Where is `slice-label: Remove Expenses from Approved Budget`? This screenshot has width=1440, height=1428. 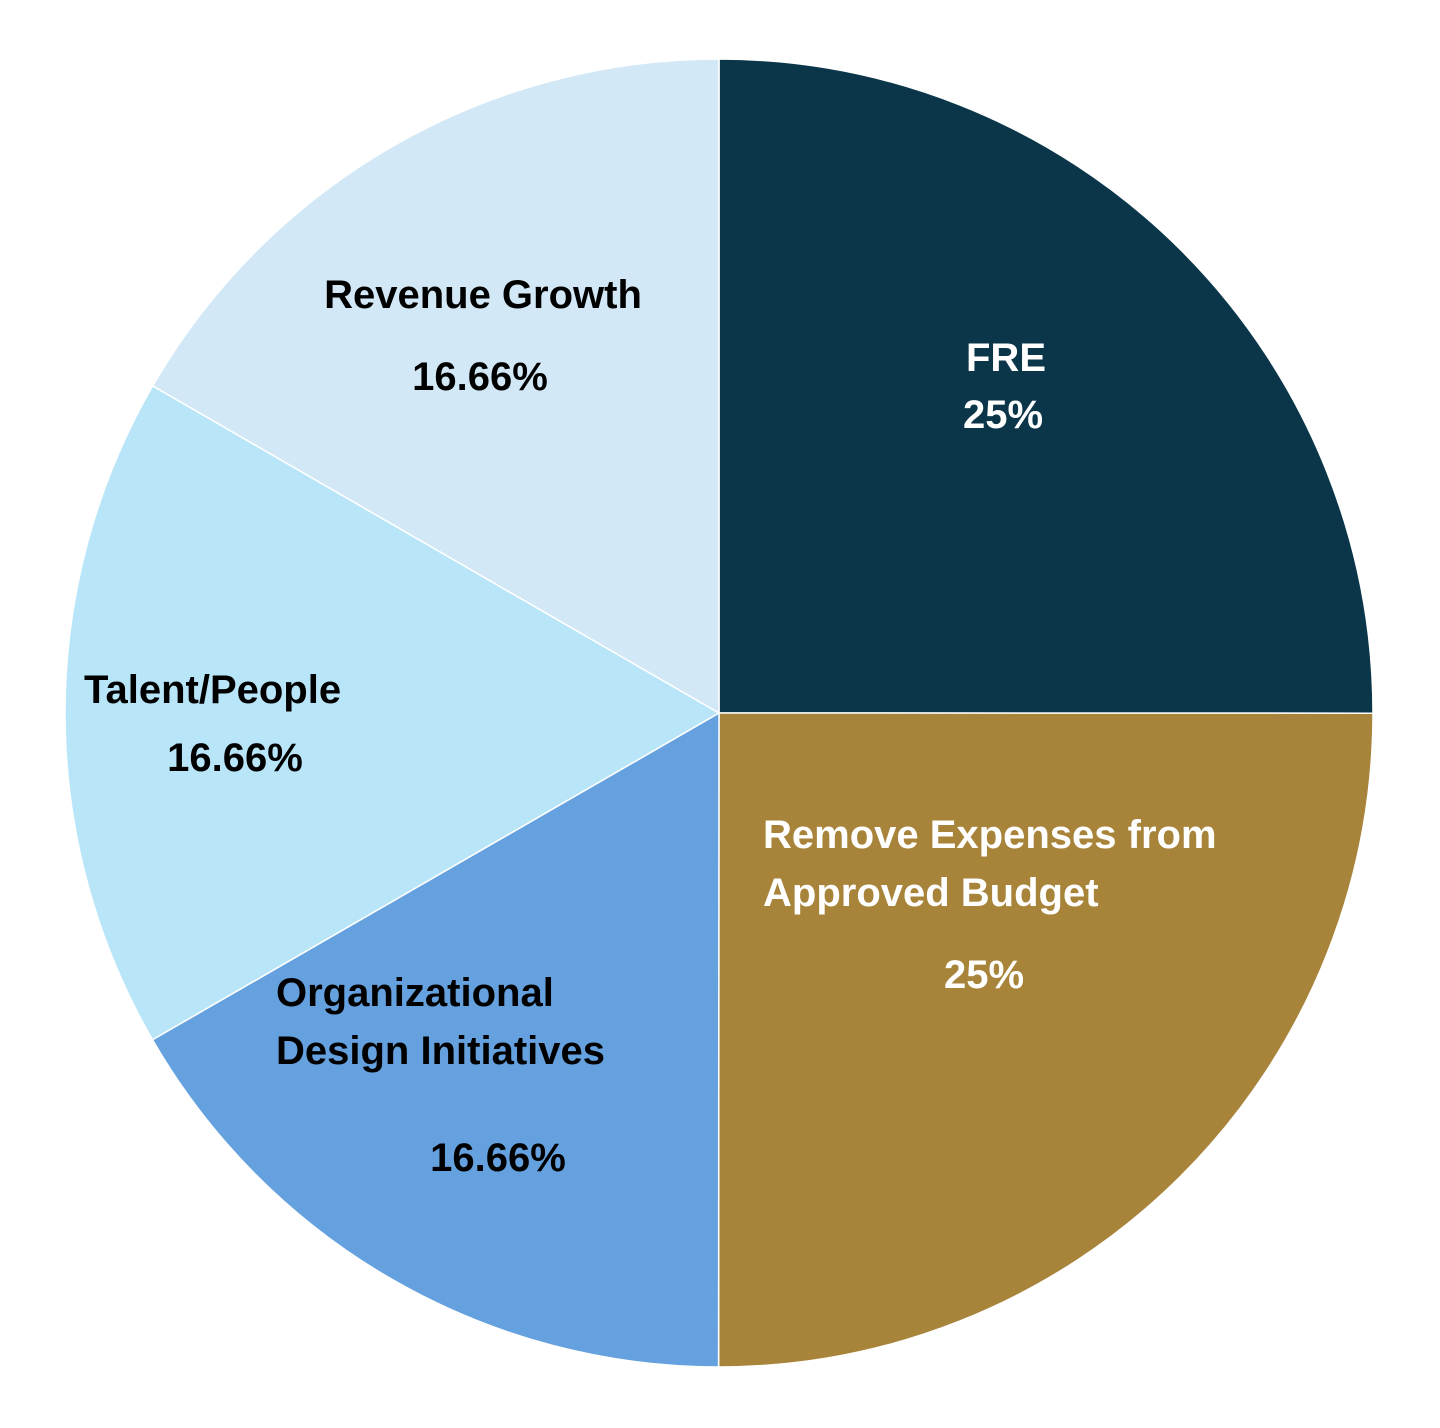
slice-label: Remove Expenses from Approved Budget is located at coordinates (990, 864).